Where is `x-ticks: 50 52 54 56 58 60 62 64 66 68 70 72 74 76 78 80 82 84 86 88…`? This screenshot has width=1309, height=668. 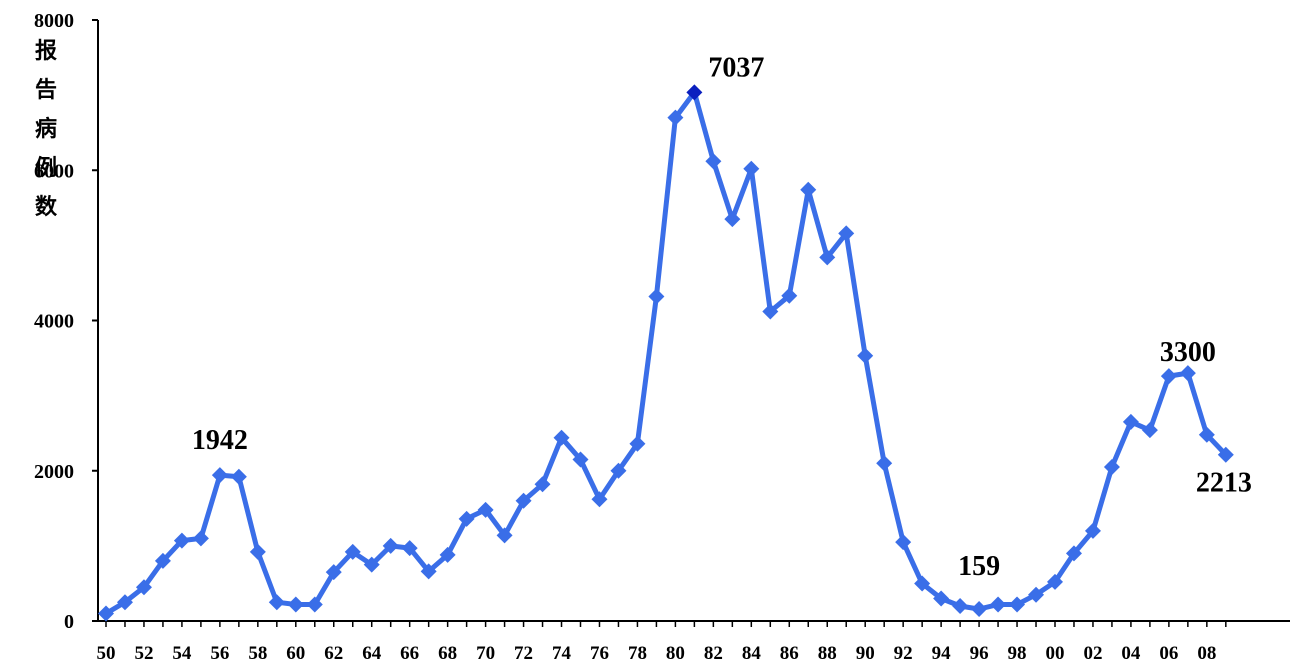
x-ticks: 50 52 54 56 58 60 62 64 66 68 70 72 74 76 78 80 82 84 86 88… is located at coordinates (662, 642).